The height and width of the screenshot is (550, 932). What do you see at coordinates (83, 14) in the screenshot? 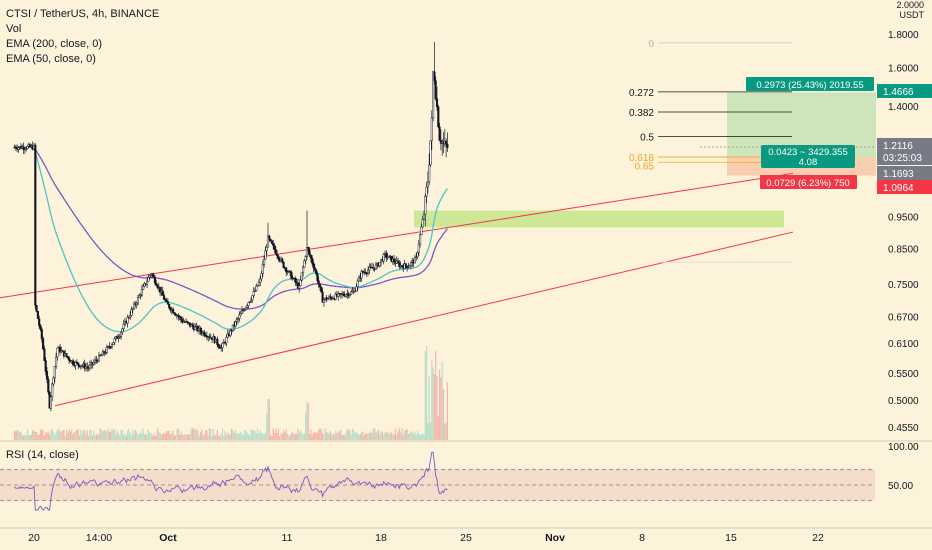
I see `symbol-title: CTSI / TetherUS, 4h, BINANCE` at bounding box center [83, 14].